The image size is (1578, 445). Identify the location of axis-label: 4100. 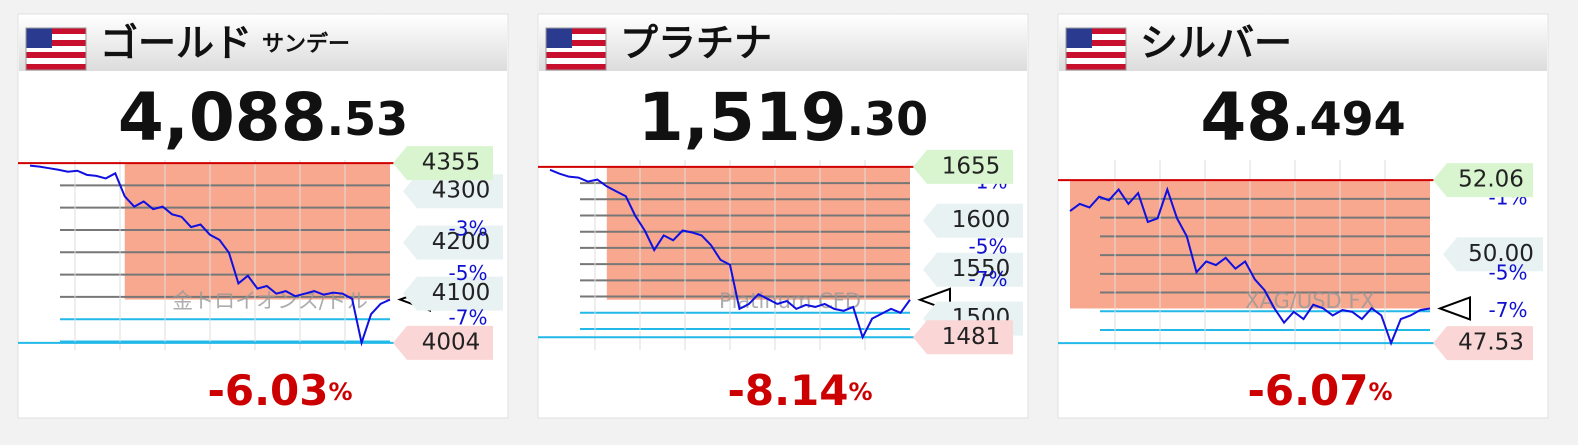
(461, 293).